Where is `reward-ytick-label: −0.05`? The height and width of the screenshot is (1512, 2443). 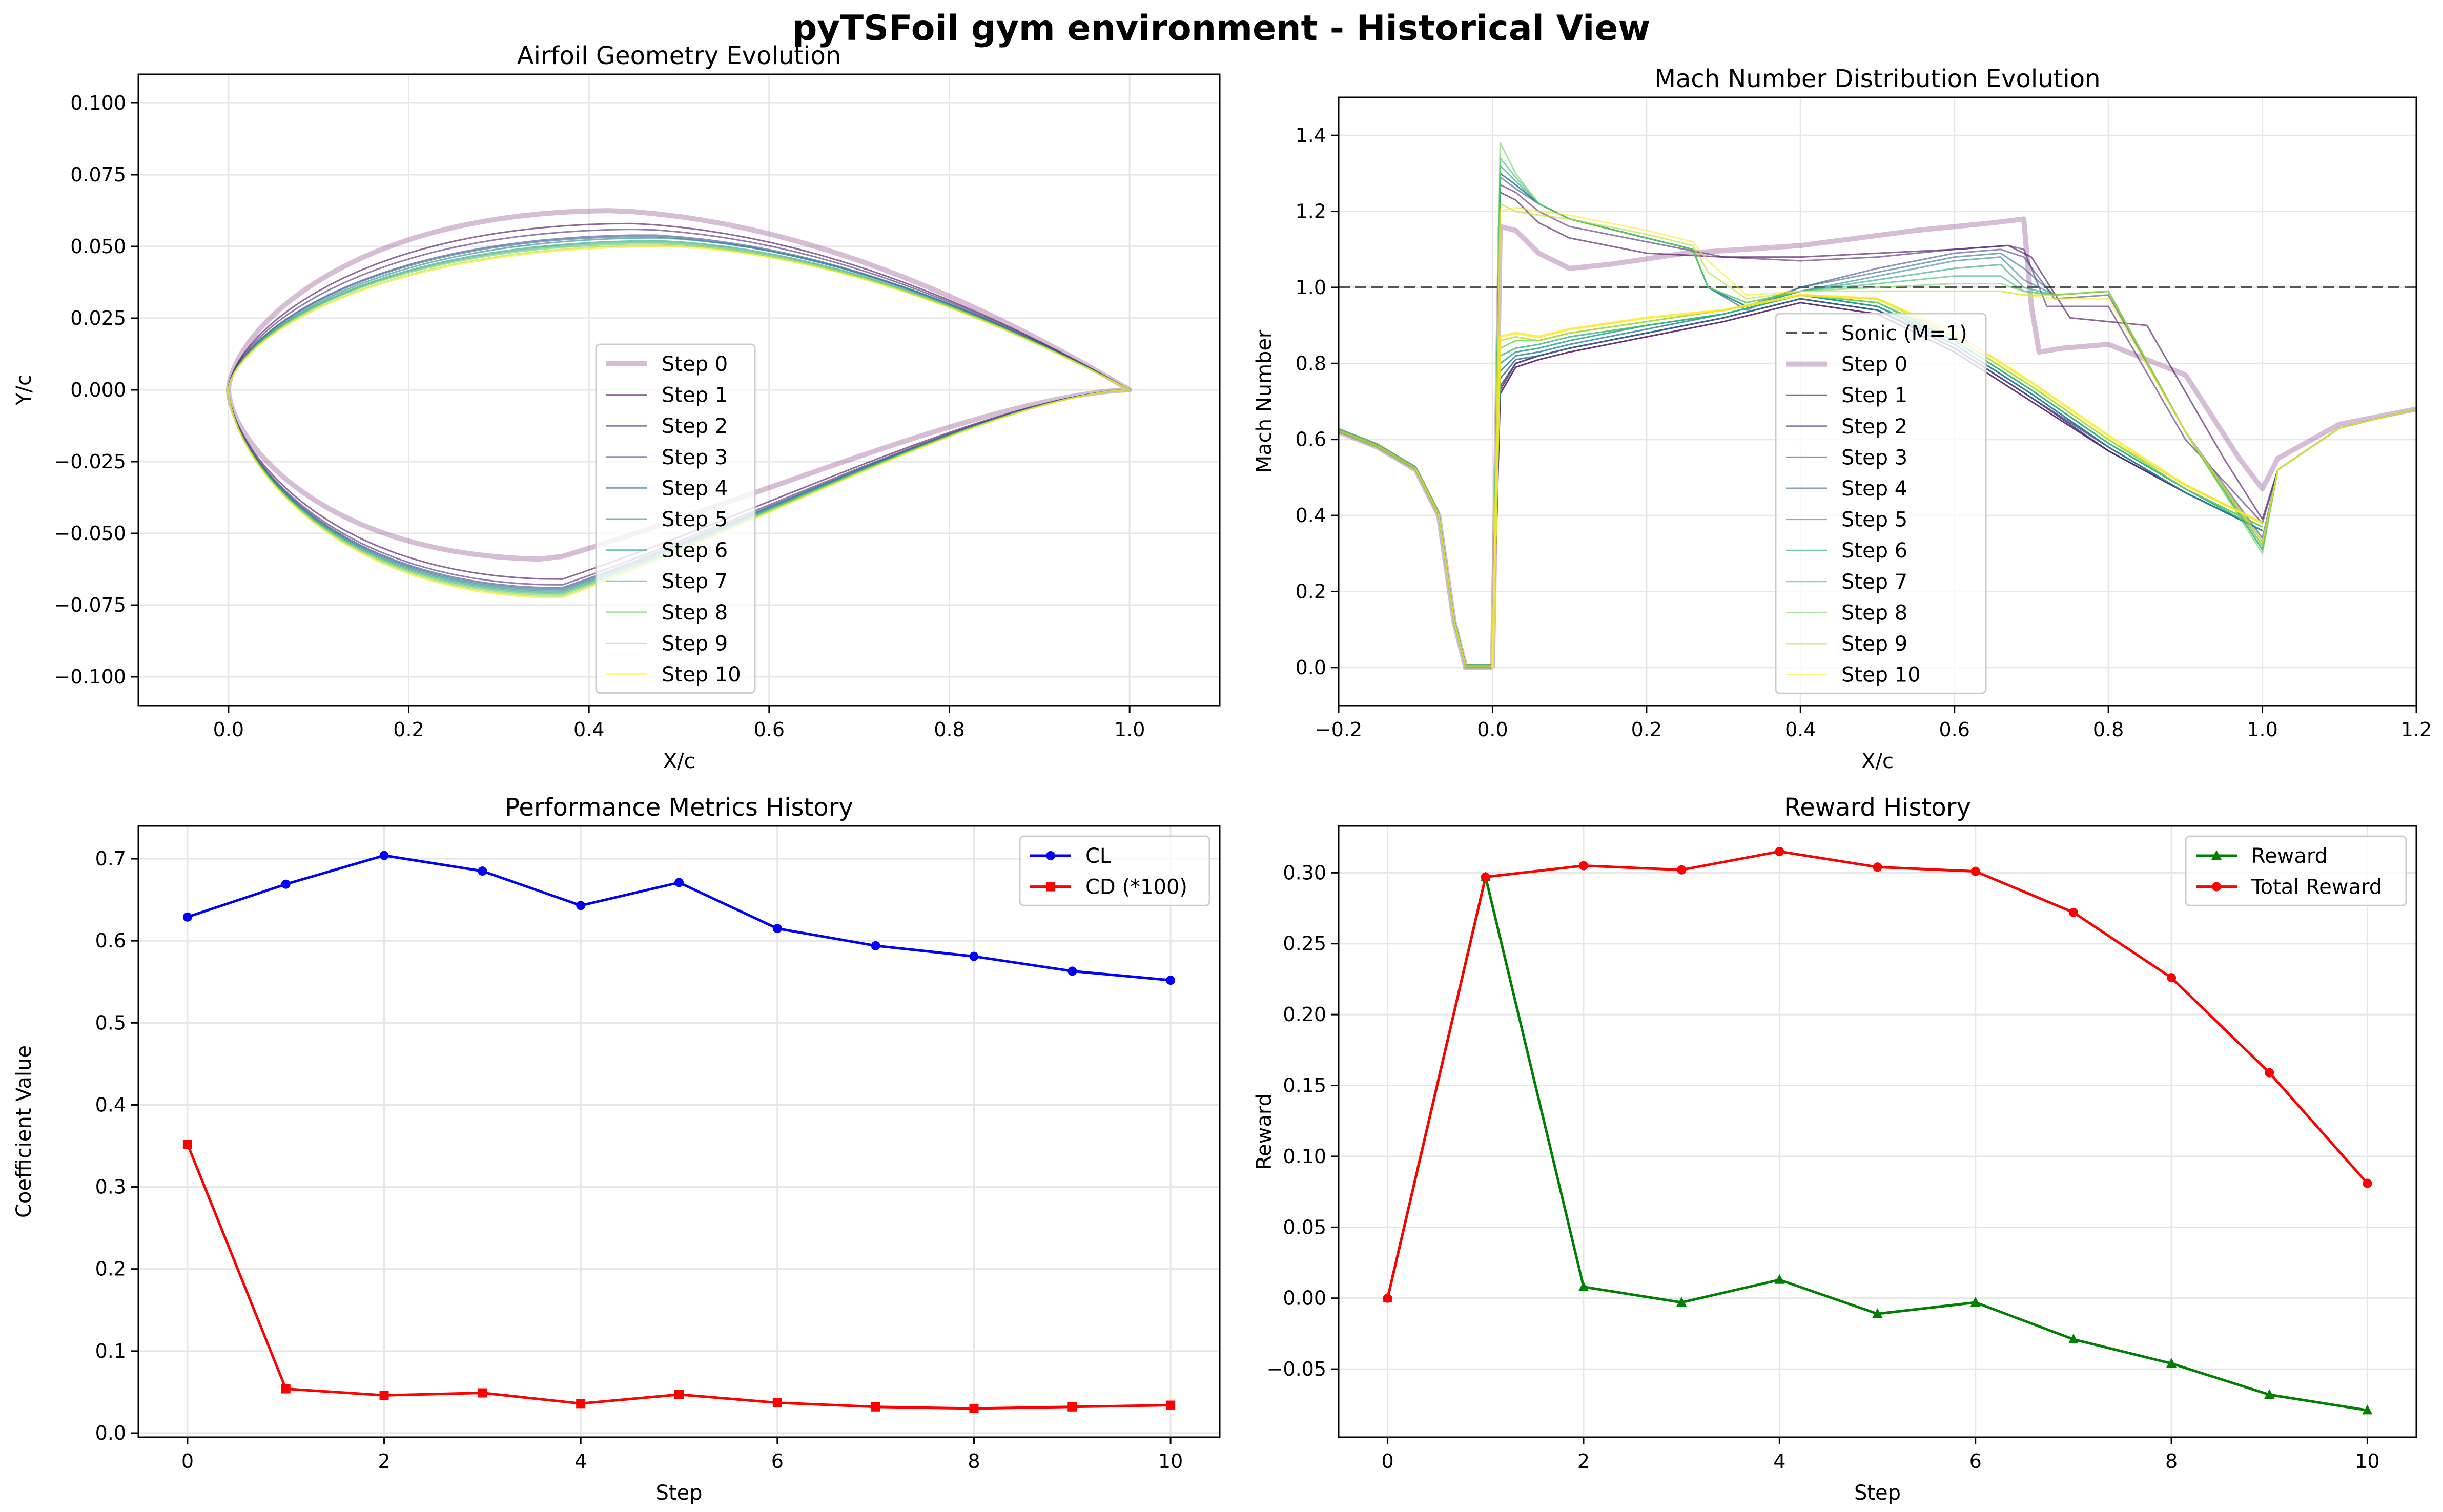 reward-ytick-label: −0.05 is located at coordinates (1296, 1369).